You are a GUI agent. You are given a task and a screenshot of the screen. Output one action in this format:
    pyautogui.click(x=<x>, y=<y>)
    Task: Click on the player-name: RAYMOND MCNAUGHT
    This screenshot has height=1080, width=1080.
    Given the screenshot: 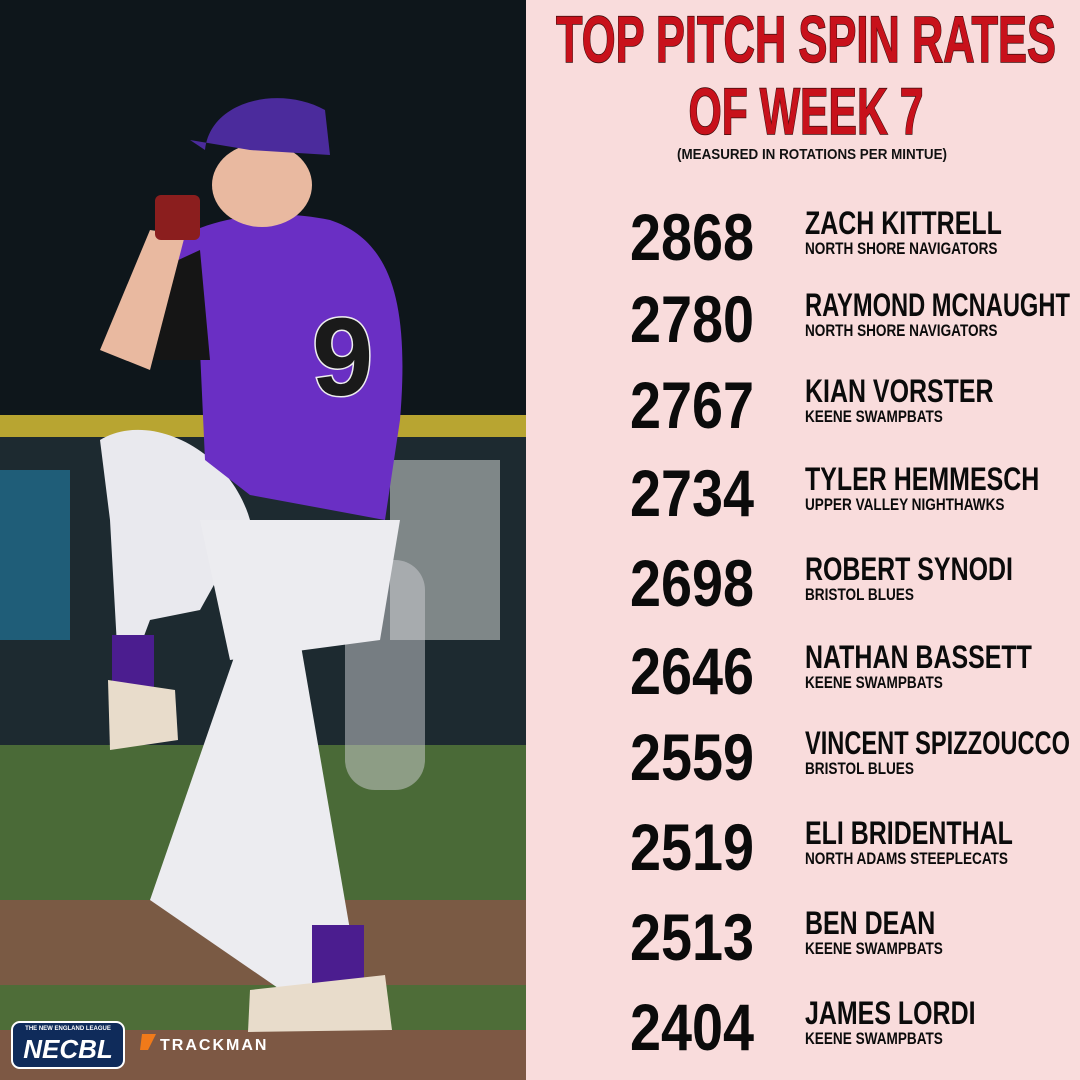 What is the action you would take?
    pyautogui.click(x=937, y=305)
    